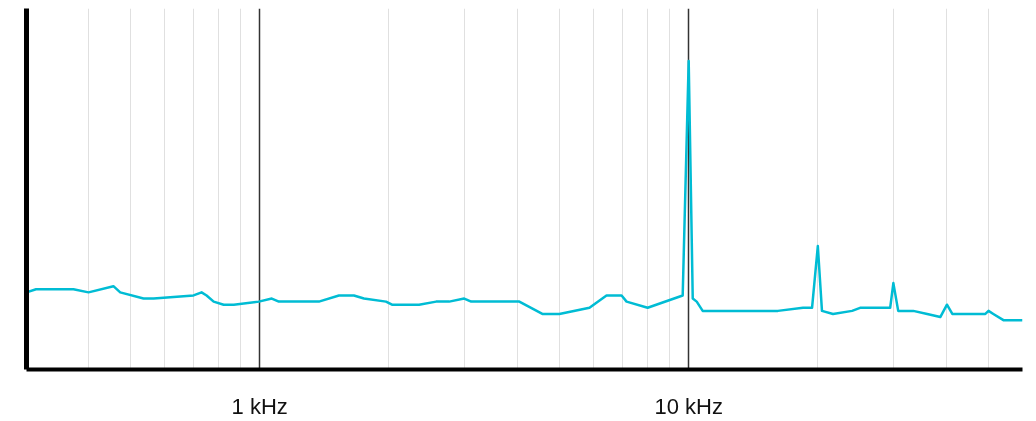  Describe the element at coordinates (259, 406) in the screenshot. I see `x-tick-label: 1 kHz` at that location.